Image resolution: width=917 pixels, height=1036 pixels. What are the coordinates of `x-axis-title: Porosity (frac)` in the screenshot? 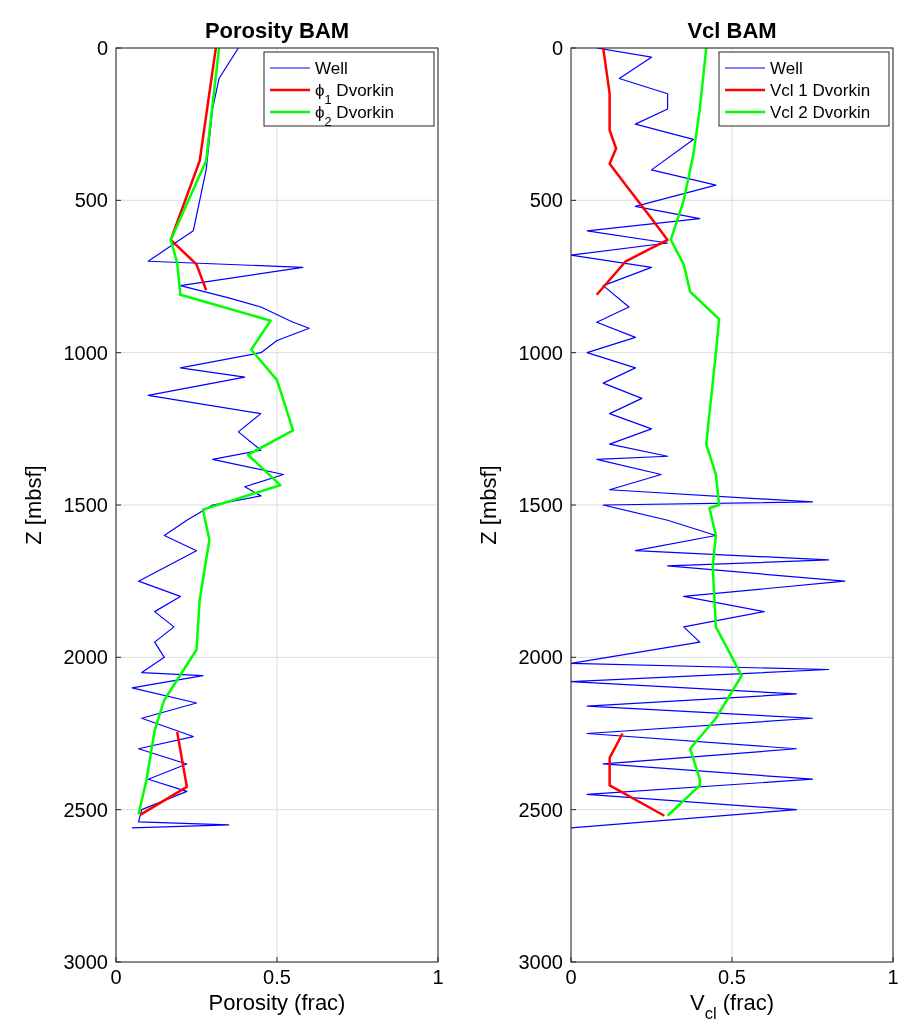 It's located at (277, 1002).